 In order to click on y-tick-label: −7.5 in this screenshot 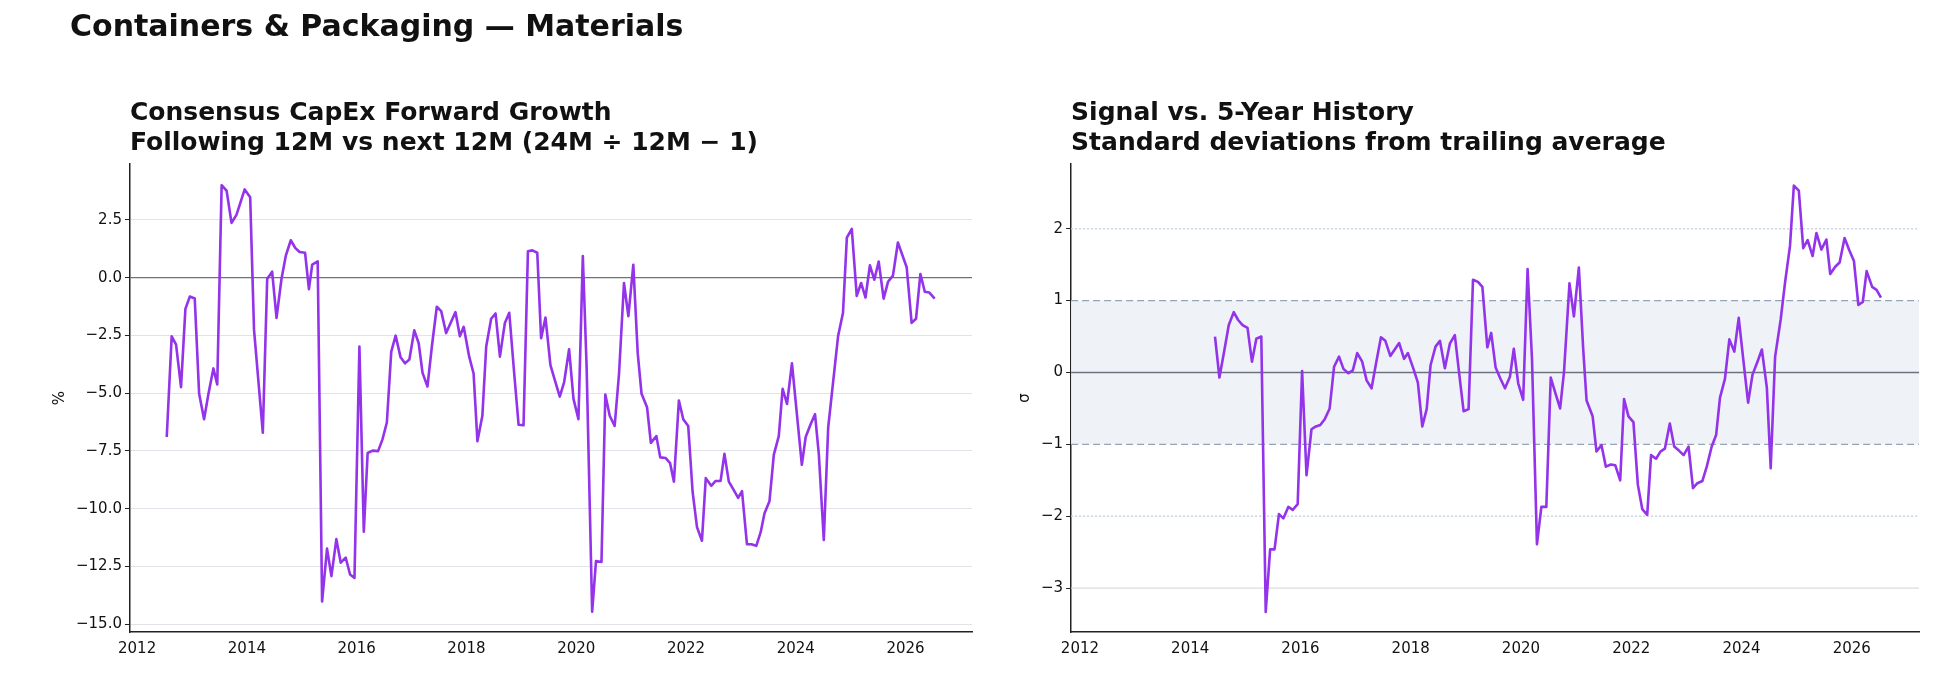, I will do `click(103, 449)`.